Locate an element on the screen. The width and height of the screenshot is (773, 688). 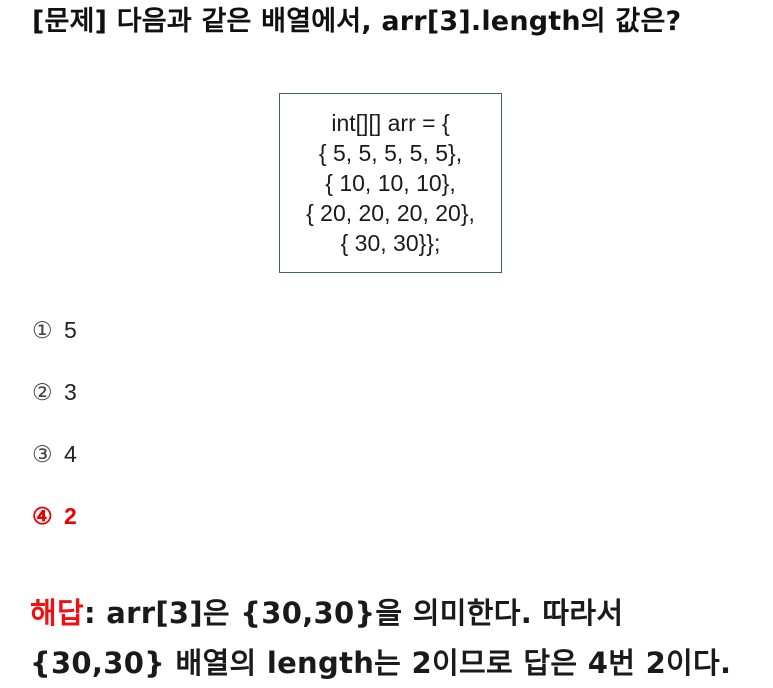
code-line: { 10, 10, 10}, is located at coordinates (390, 183).